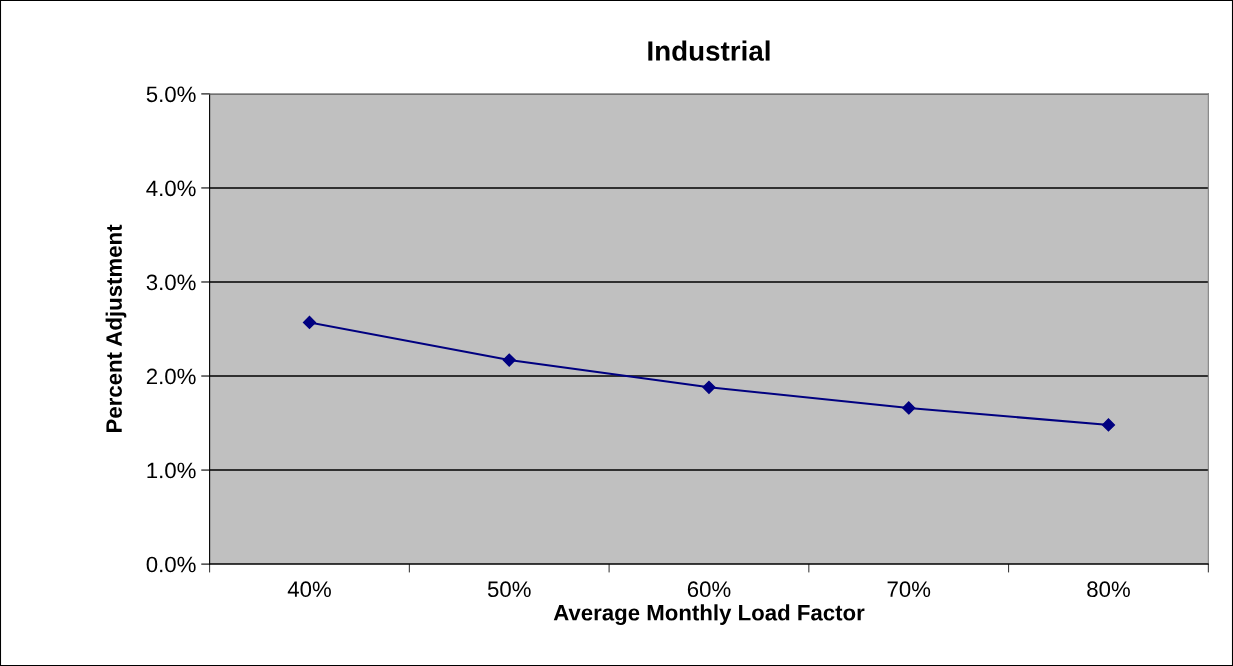 The width and height of the screenshot is (1233, 666). Describe the element at coordinates (709, 589) in the screenshot. I see `x-tick-label: 60%` at that location.